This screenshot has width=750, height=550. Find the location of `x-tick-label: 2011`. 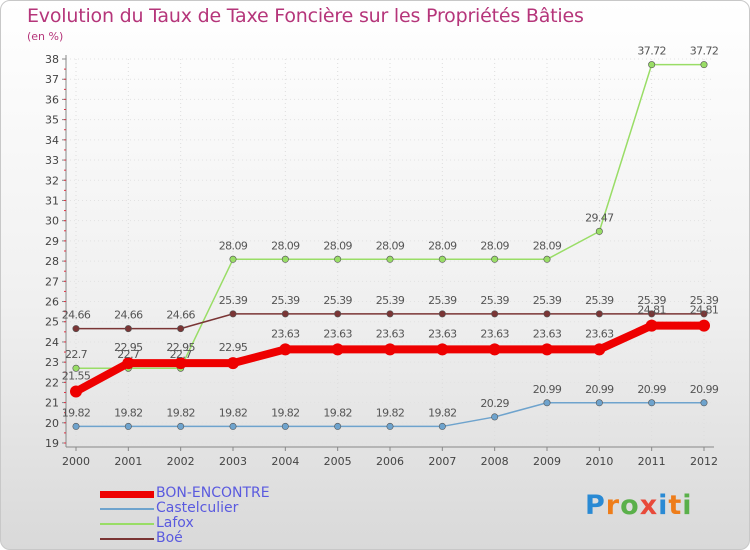

x-tick-label: 2011 is located at coordinates (652, 461).